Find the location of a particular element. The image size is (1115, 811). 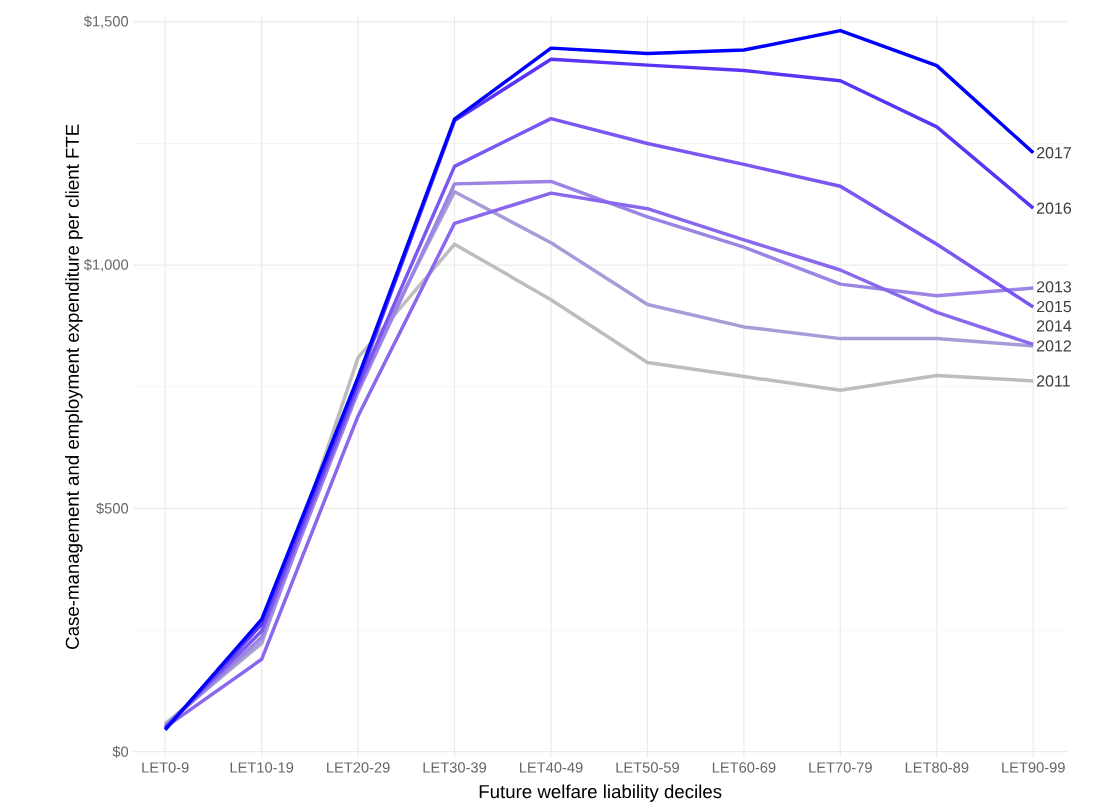

y-tick-label: $0 is located at coordinates (120, 751).